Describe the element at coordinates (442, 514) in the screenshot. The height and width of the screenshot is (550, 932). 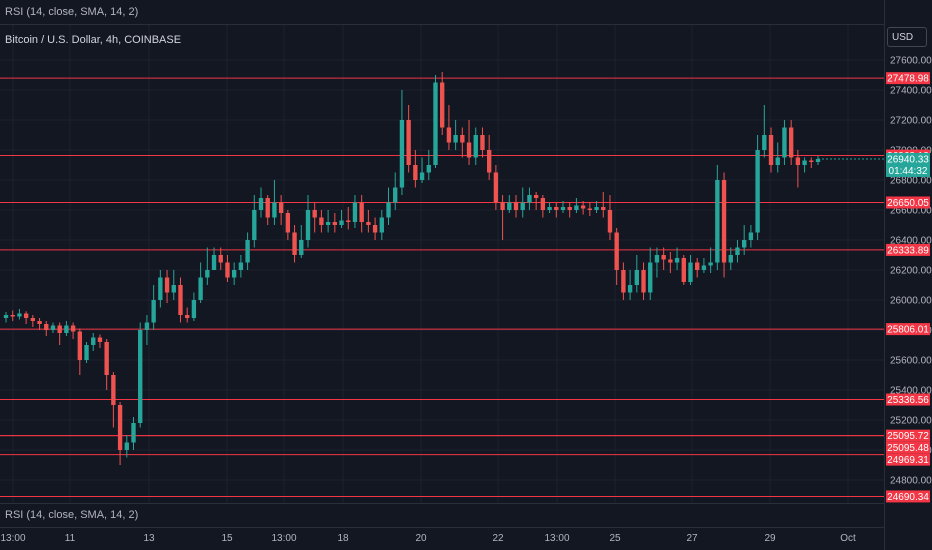
I see `indicator-pane-bottom: RSI (14, close, SMA, 14, 2)` at that location.